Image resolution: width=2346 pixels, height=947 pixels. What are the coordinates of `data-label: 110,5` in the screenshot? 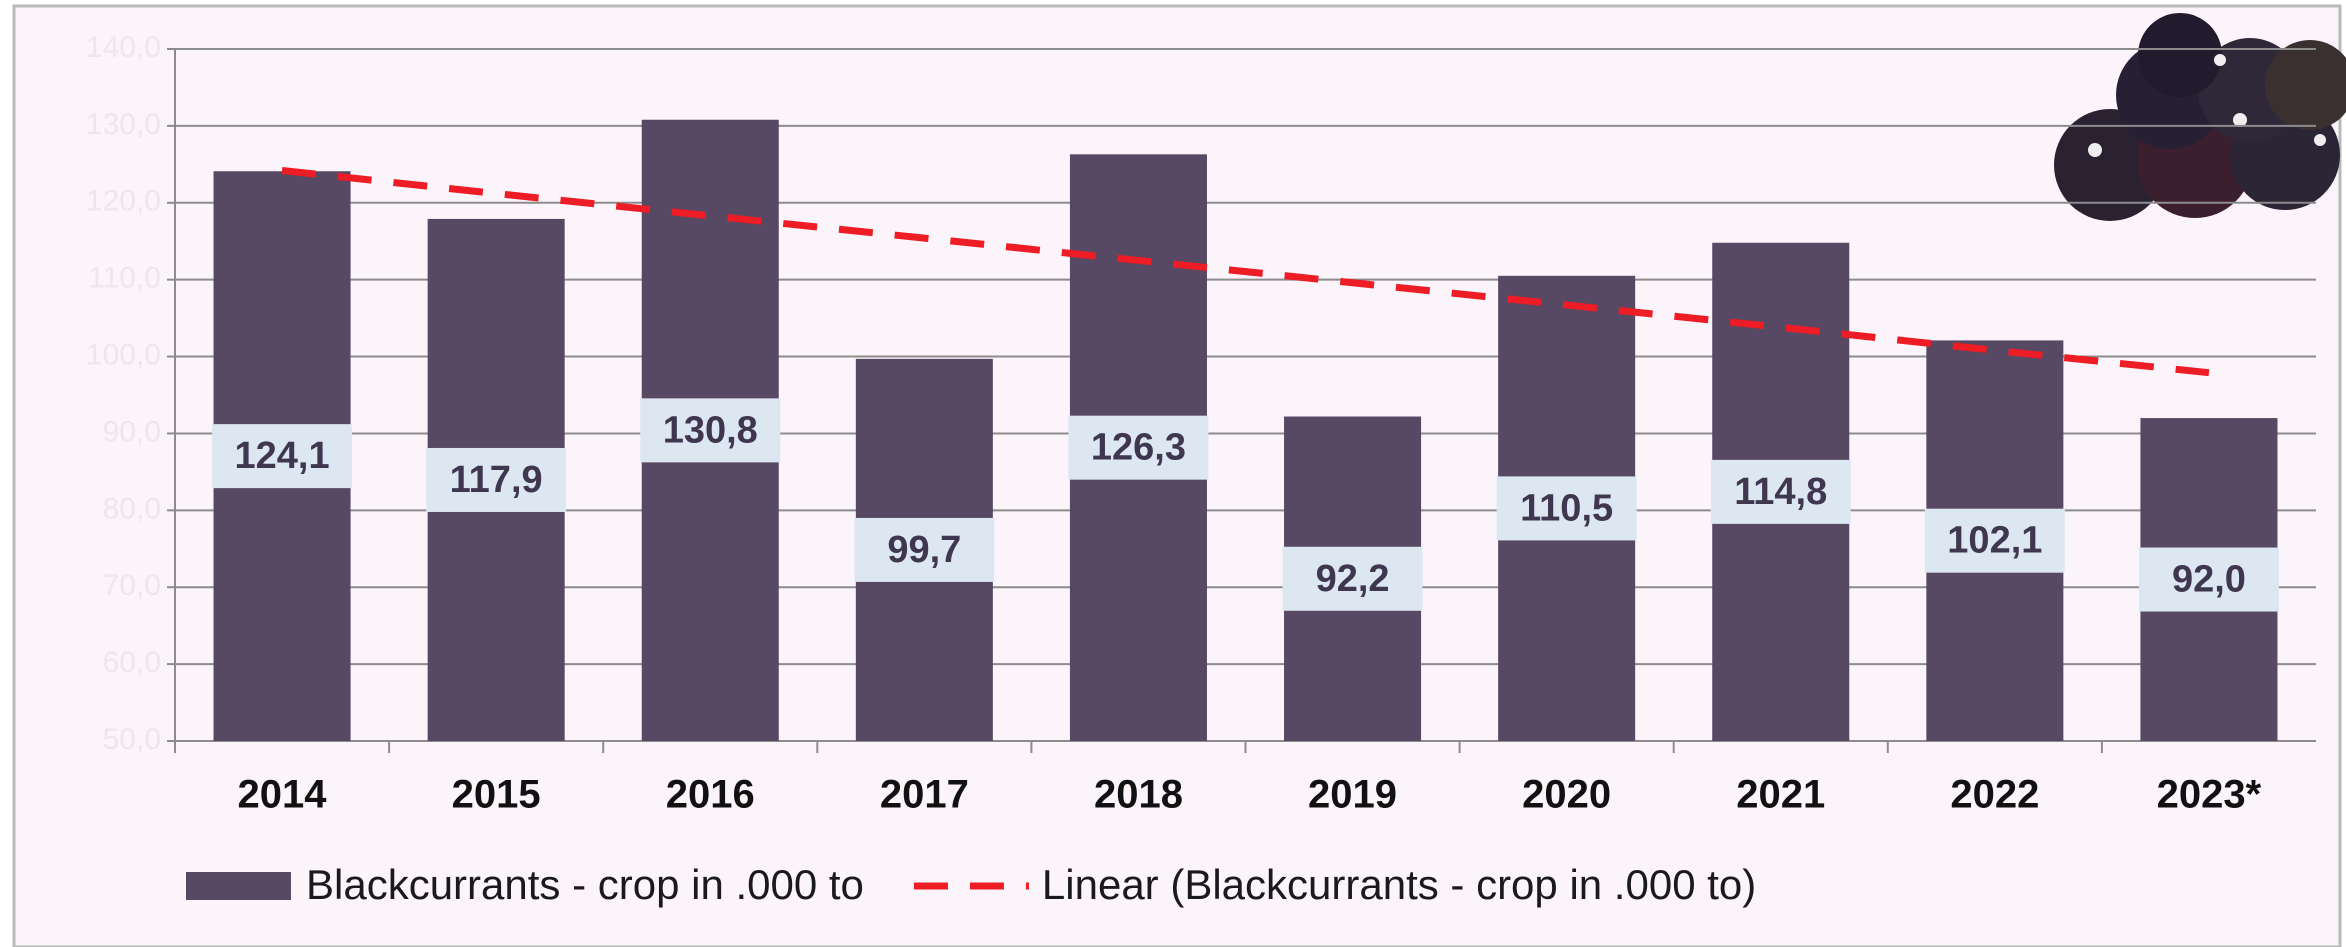 It's located at (1566, 508).